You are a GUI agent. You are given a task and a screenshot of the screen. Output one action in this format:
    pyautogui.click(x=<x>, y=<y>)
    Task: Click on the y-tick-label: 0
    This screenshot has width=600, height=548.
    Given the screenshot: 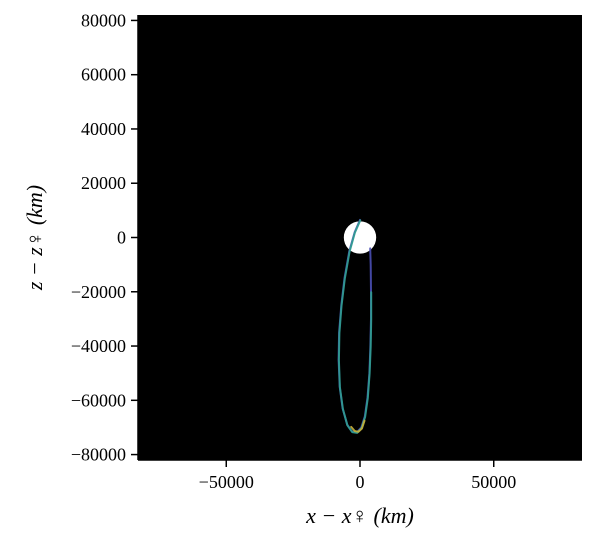 What is the action you would take?
    pyautogui.click(x=121, y=238)
    